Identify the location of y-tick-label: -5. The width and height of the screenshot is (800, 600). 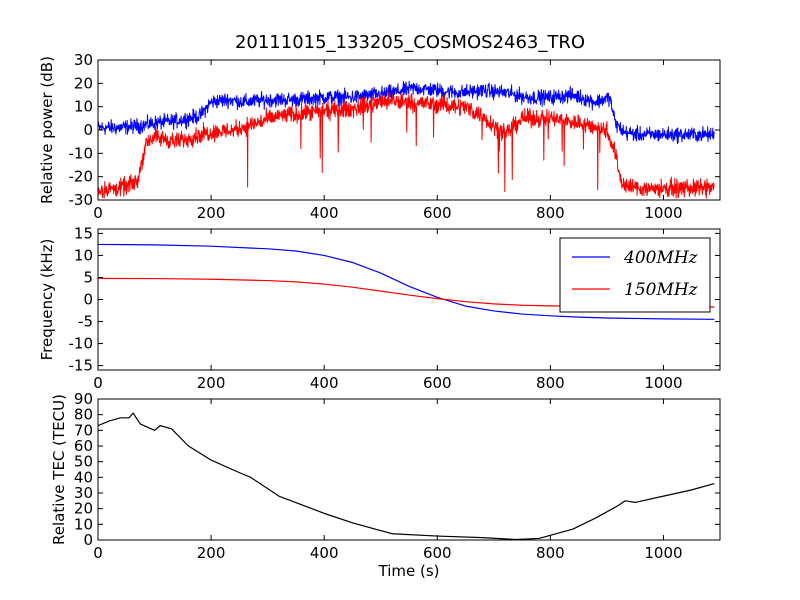
(85, 322).